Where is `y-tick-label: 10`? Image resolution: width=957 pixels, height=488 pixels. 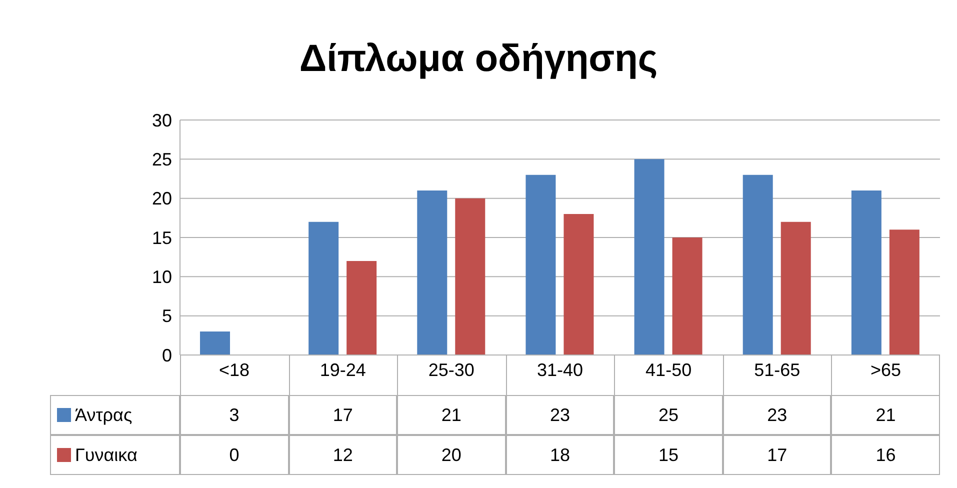
y-tick-label: 10 is located at coordinates (162, 277).